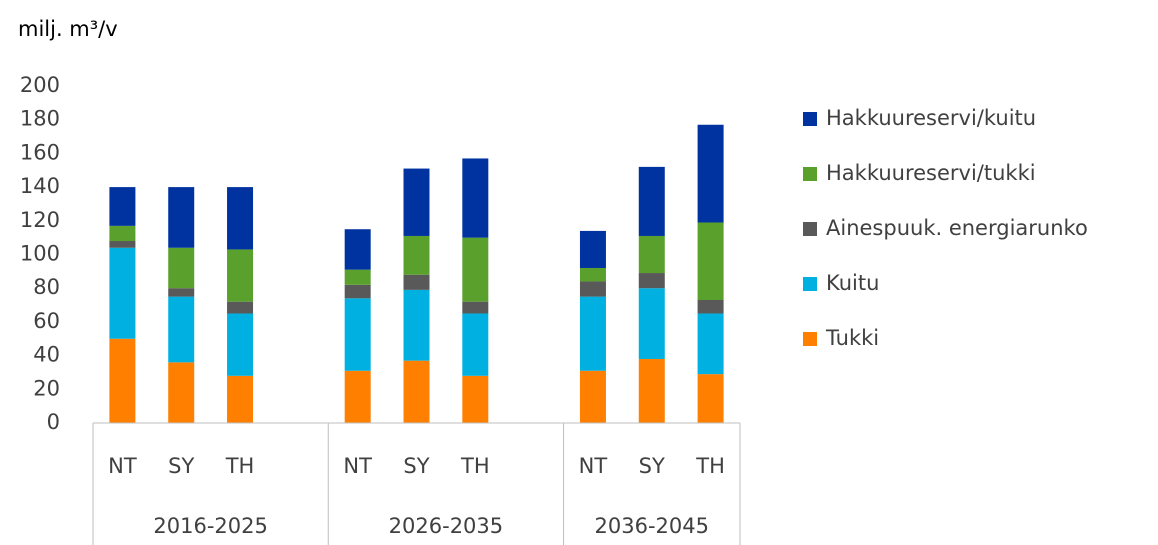 This screenshot has width=1158, height=545. What do you see at coordinates (68, 29) in the screenshot?
I see `chart-title: milj. m³/v` at bounding box center [68, 29].